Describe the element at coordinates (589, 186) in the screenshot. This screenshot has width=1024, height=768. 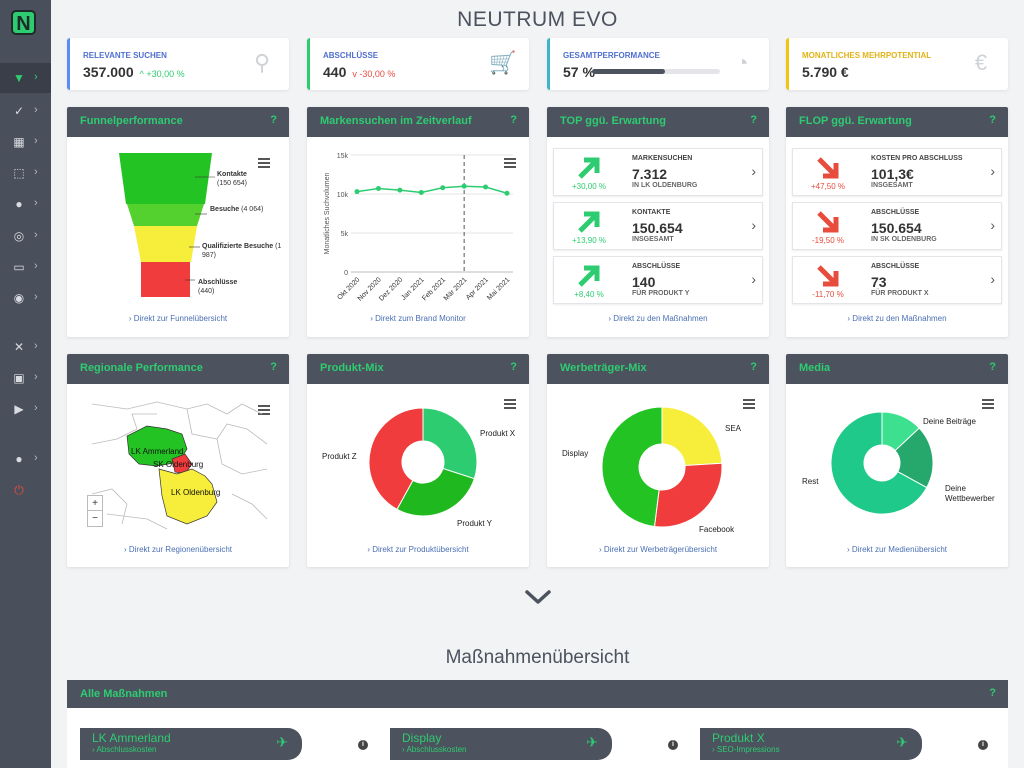
I see `delta-percent: +30,00 %` at that location.